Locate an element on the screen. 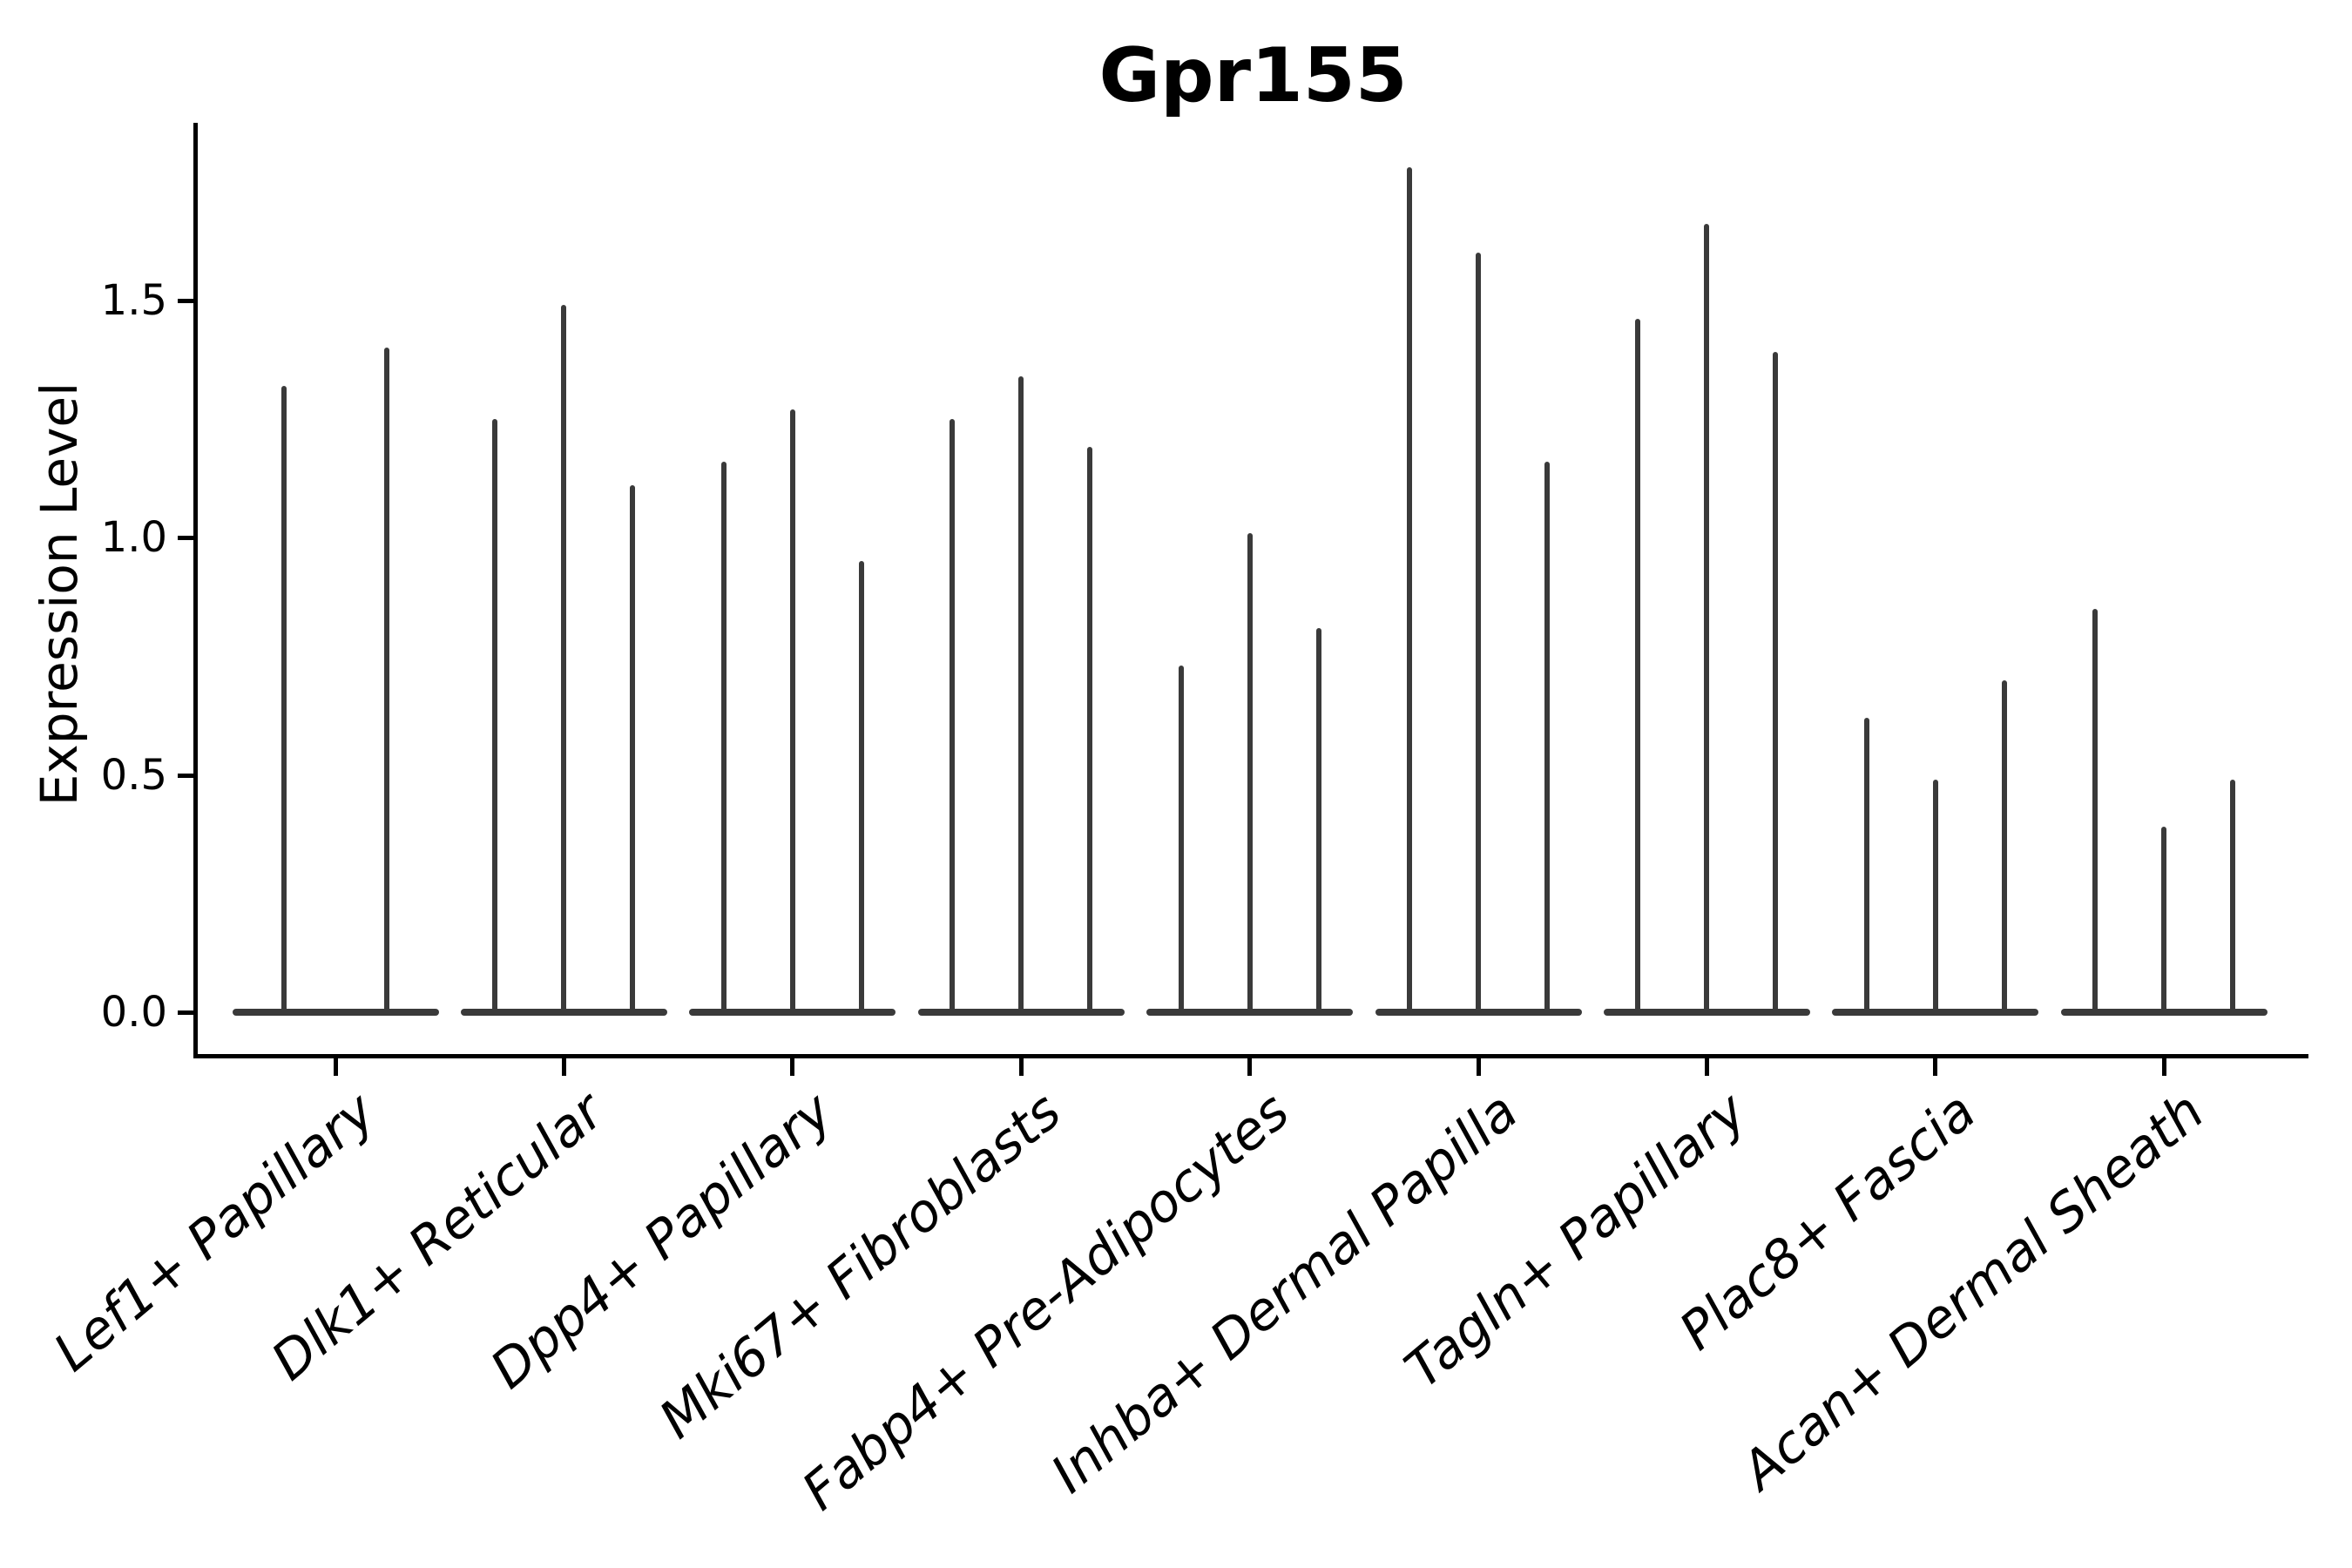 The width and height of the screenshot is (2352, 1568). x-tick-label: Mki67+ Fibroblasts is located at coordinates (860, 1265).